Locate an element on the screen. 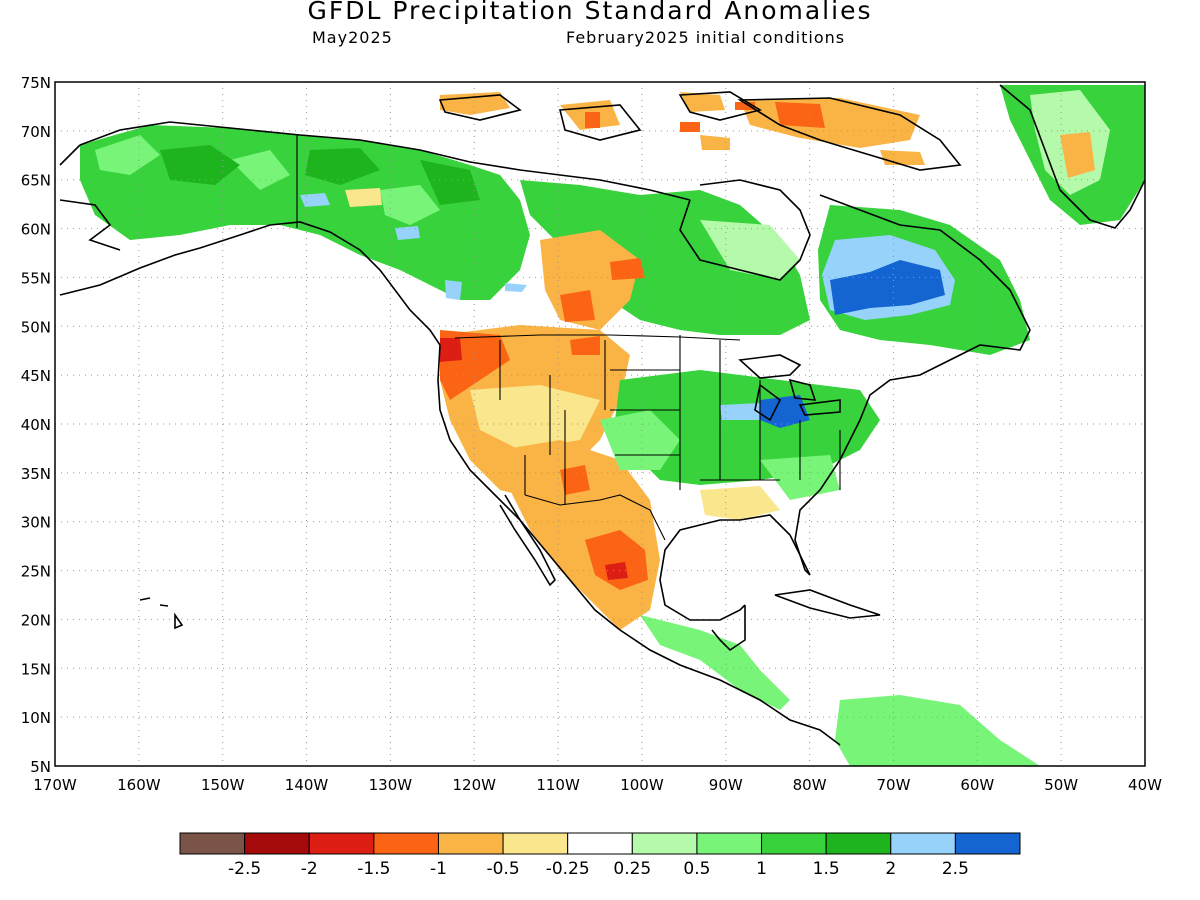 Image resolution: width=1200 pixels, height=900 pixels. lon-tick-label: 80W is located at coordinates (810, 785).